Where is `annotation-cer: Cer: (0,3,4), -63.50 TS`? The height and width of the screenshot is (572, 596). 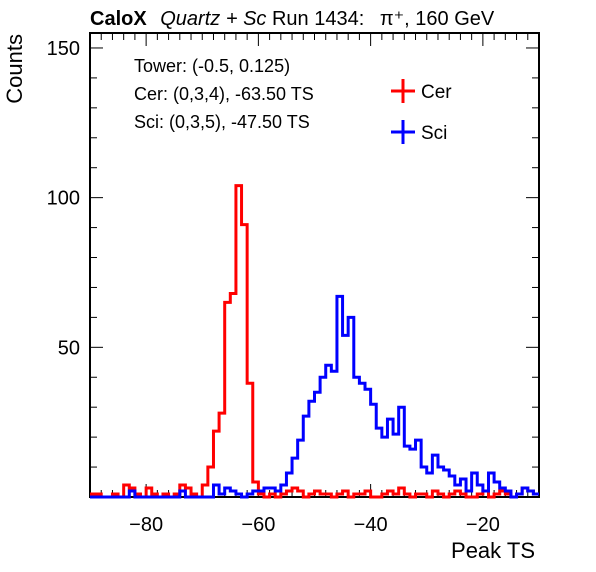
annotation-cer: Cer: (0,3,4), -63.50 TS is located at coordinates (224, 94).